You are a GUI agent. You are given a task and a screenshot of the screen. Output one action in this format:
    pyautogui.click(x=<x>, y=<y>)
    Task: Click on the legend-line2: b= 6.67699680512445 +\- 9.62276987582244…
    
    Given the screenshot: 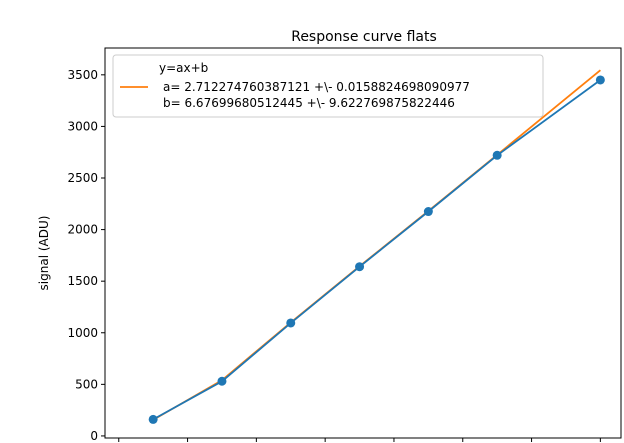 What is the action you would take?
    pyautogui.click(x=309, y=103)
    